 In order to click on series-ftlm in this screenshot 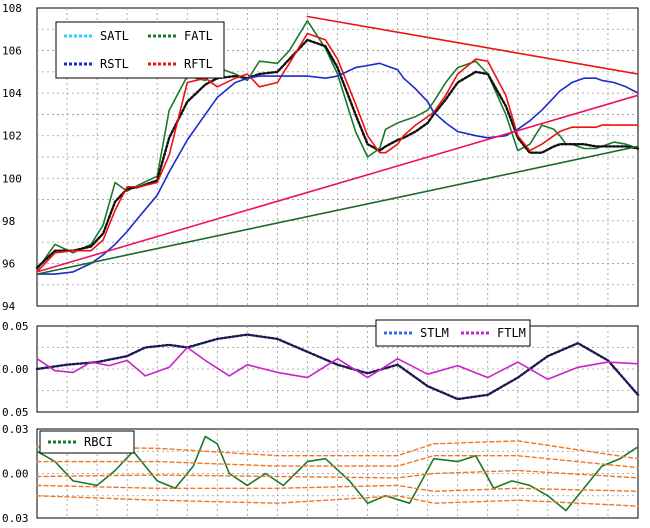, I will do `click(337, 363)`.